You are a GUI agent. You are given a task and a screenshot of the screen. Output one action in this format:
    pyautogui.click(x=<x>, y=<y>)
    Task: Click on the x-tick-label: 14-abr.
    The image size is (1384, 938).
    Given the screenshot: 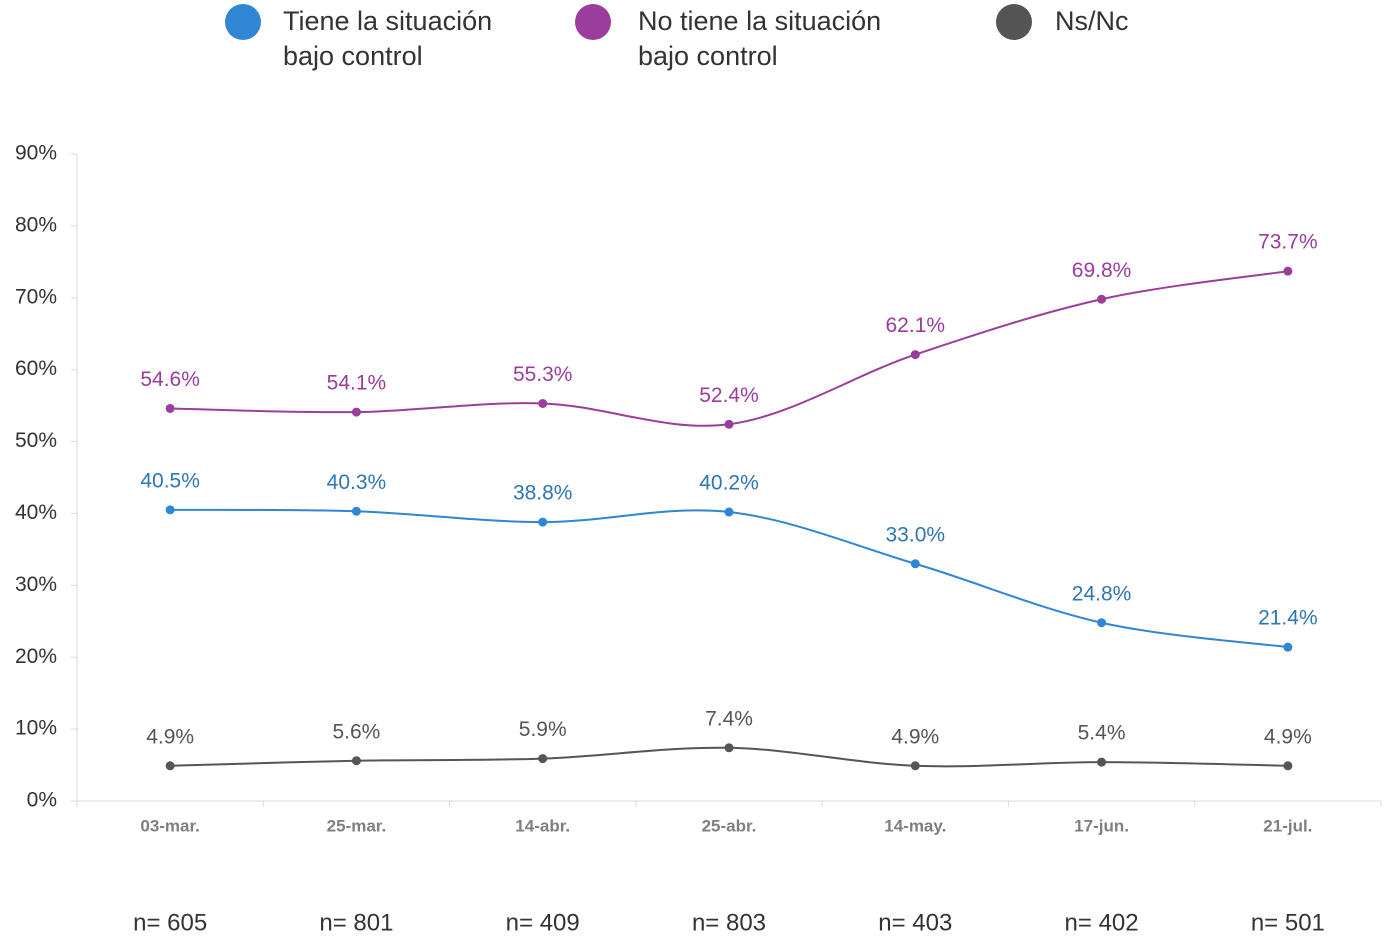 What is the action you would take?
    pyautogui.click(x=542, y=825)
    